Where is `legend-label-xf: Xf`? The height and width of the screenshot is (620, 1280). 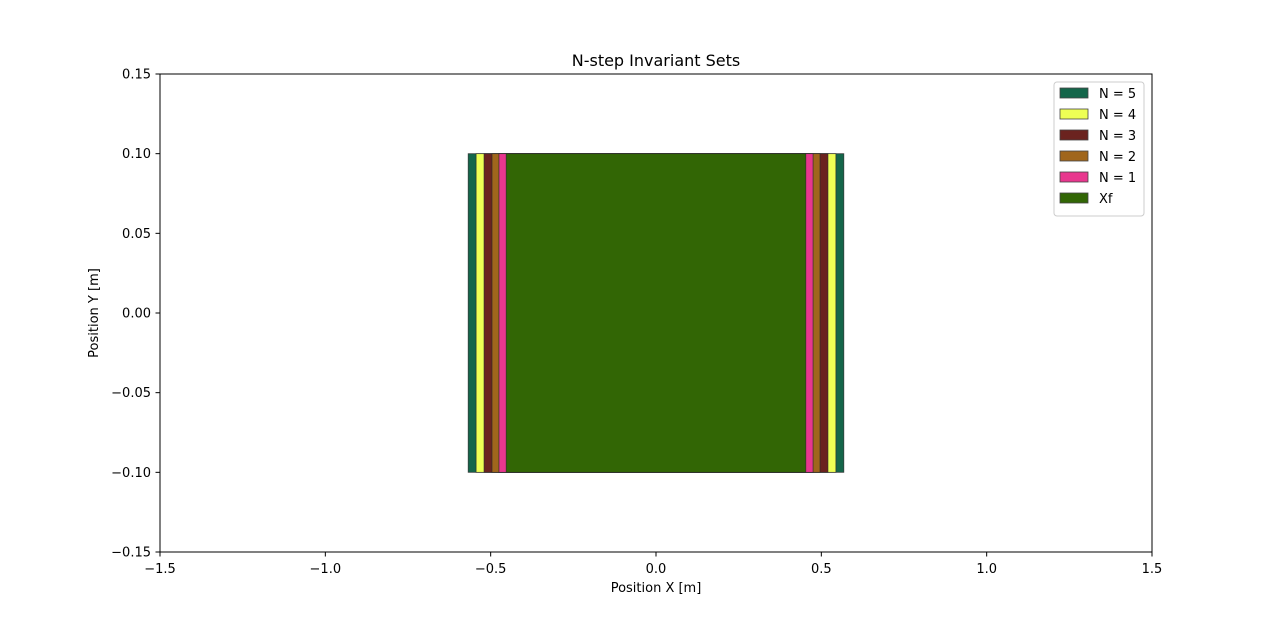
legend-label-xf: Xf is located at coordinates (1106, 199).